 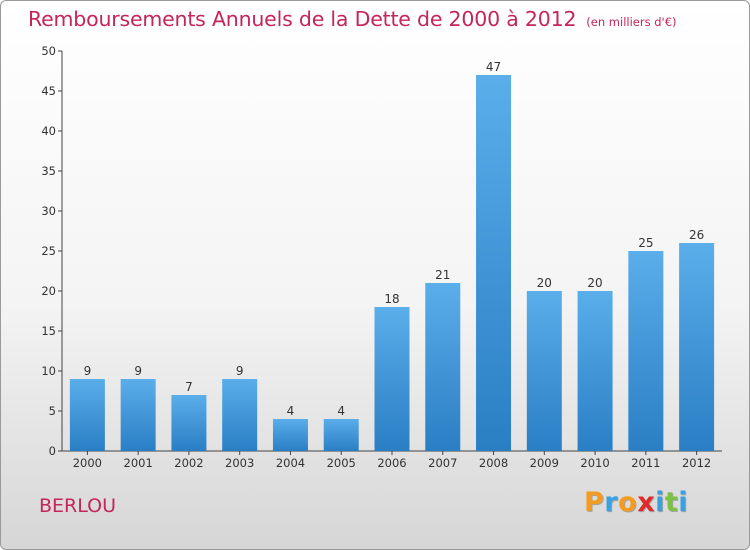 I want to click on data-label: 25, so click(x=645, y=243).